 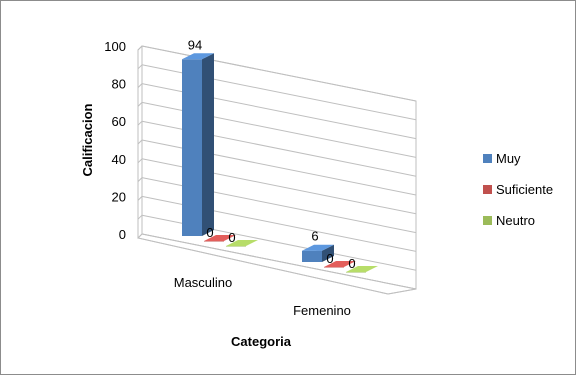 What do you see at coordinates (487, 220) in the screenshot?
I see `legend-swatch-neutro` at bounding box center [487, 220].